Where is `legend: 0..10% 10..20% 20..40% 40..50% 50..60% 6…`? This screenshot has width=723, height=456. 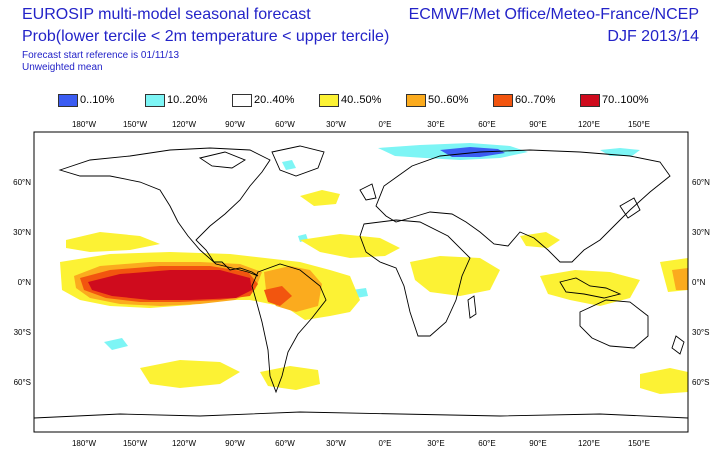
legend: 0..10% 10..20% 20..40% 40..50% 50..60% 6… is located at coordinates (361, 101).